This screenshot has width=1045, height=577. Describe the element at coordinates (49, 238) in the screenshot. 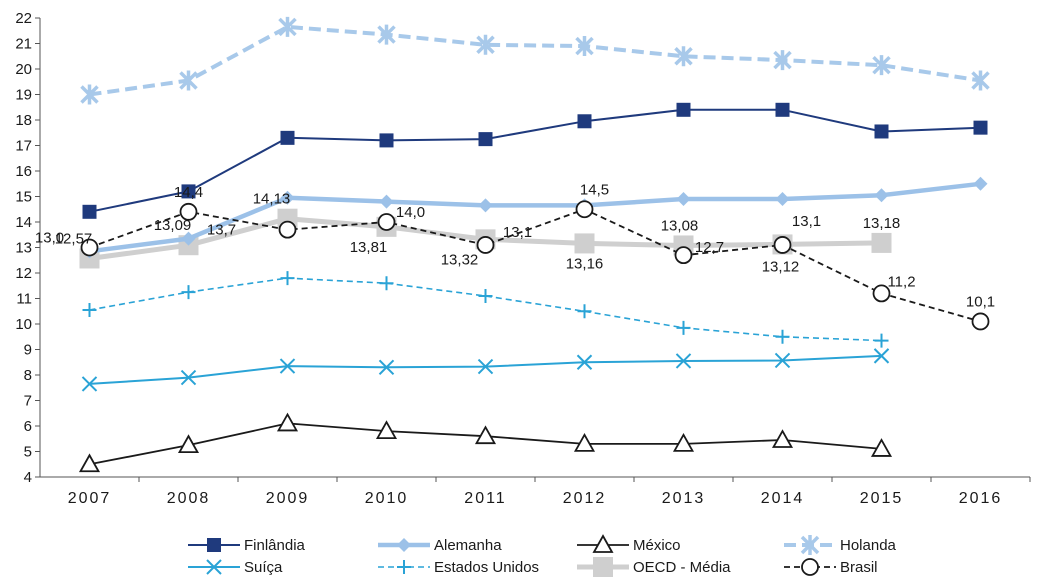

I see `data-label: 13,0` at that location.